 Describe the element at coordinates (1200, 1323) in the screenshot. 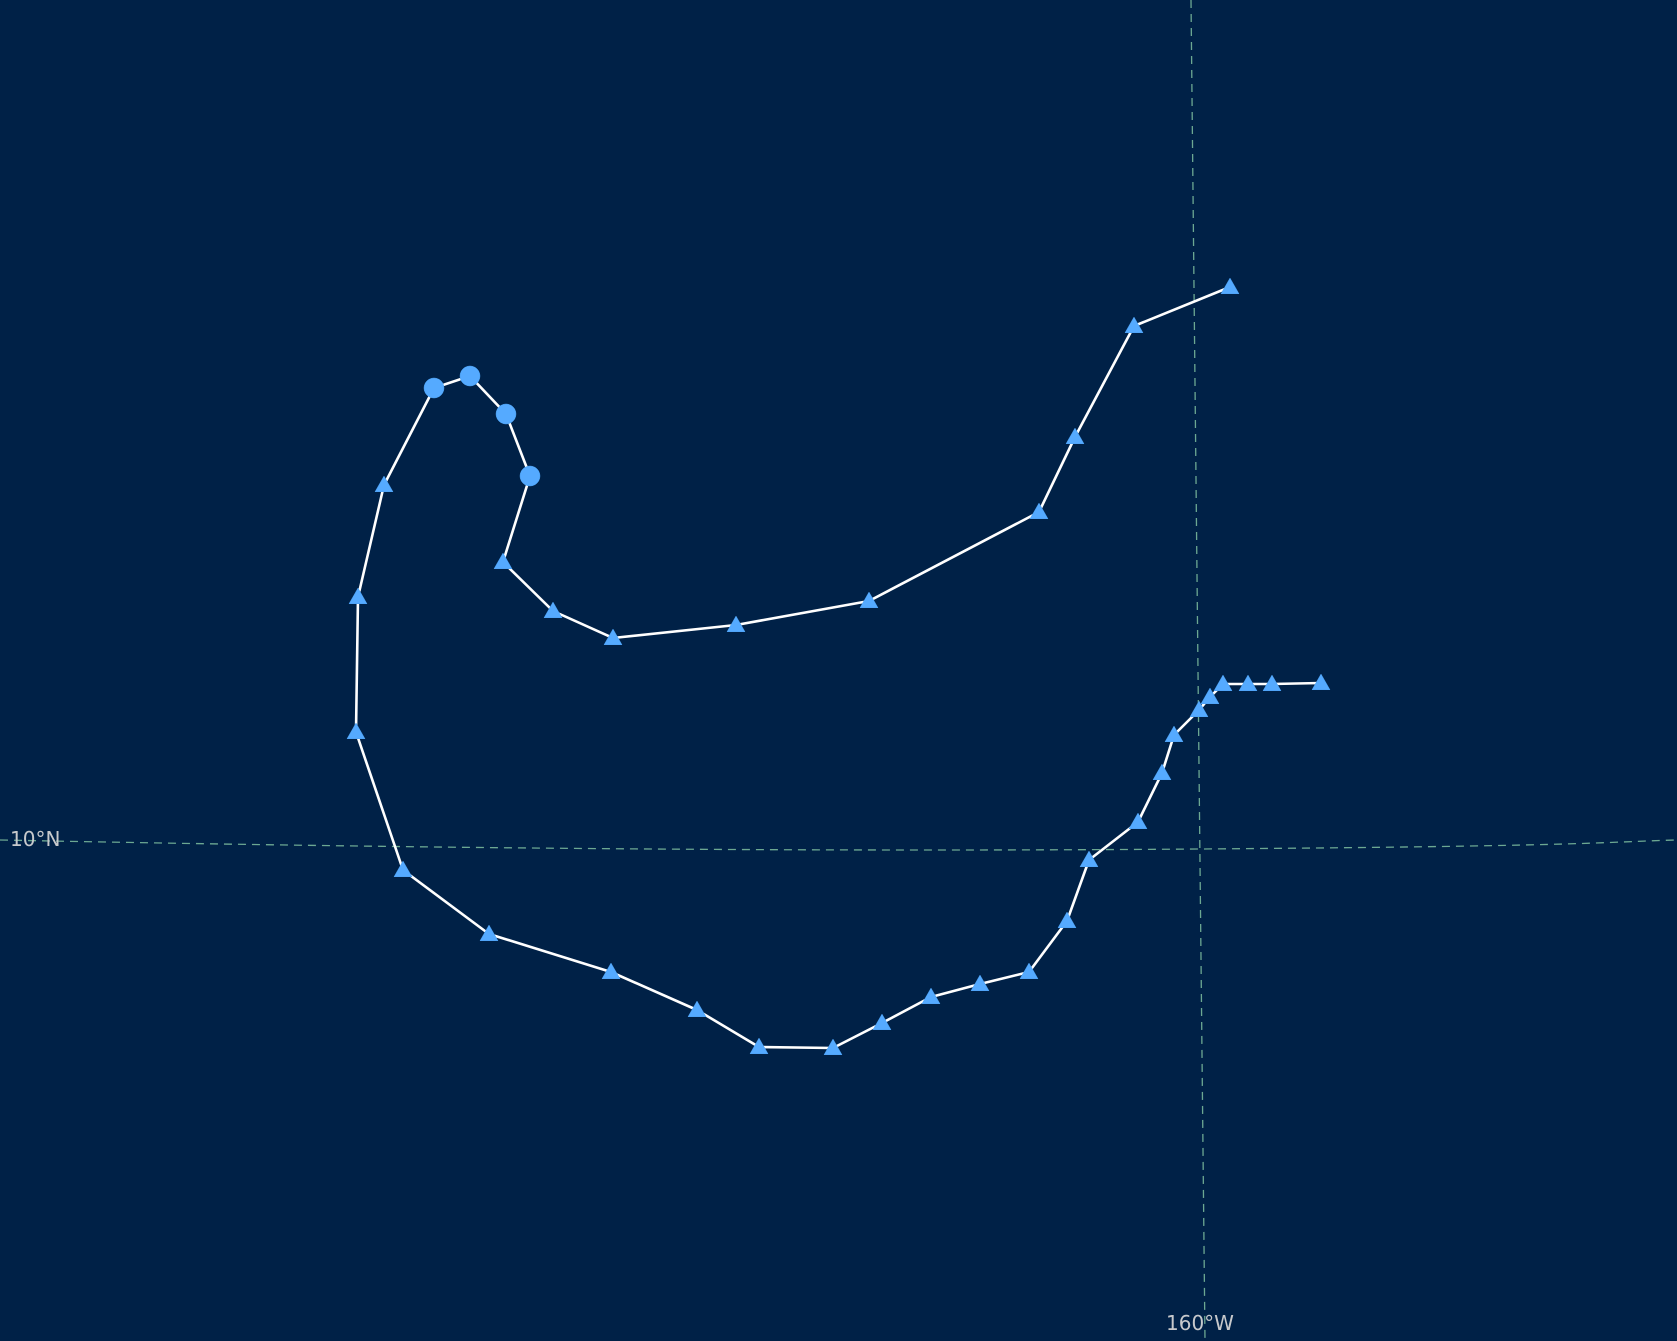

I see `longitude-label: 160°W` at that location.